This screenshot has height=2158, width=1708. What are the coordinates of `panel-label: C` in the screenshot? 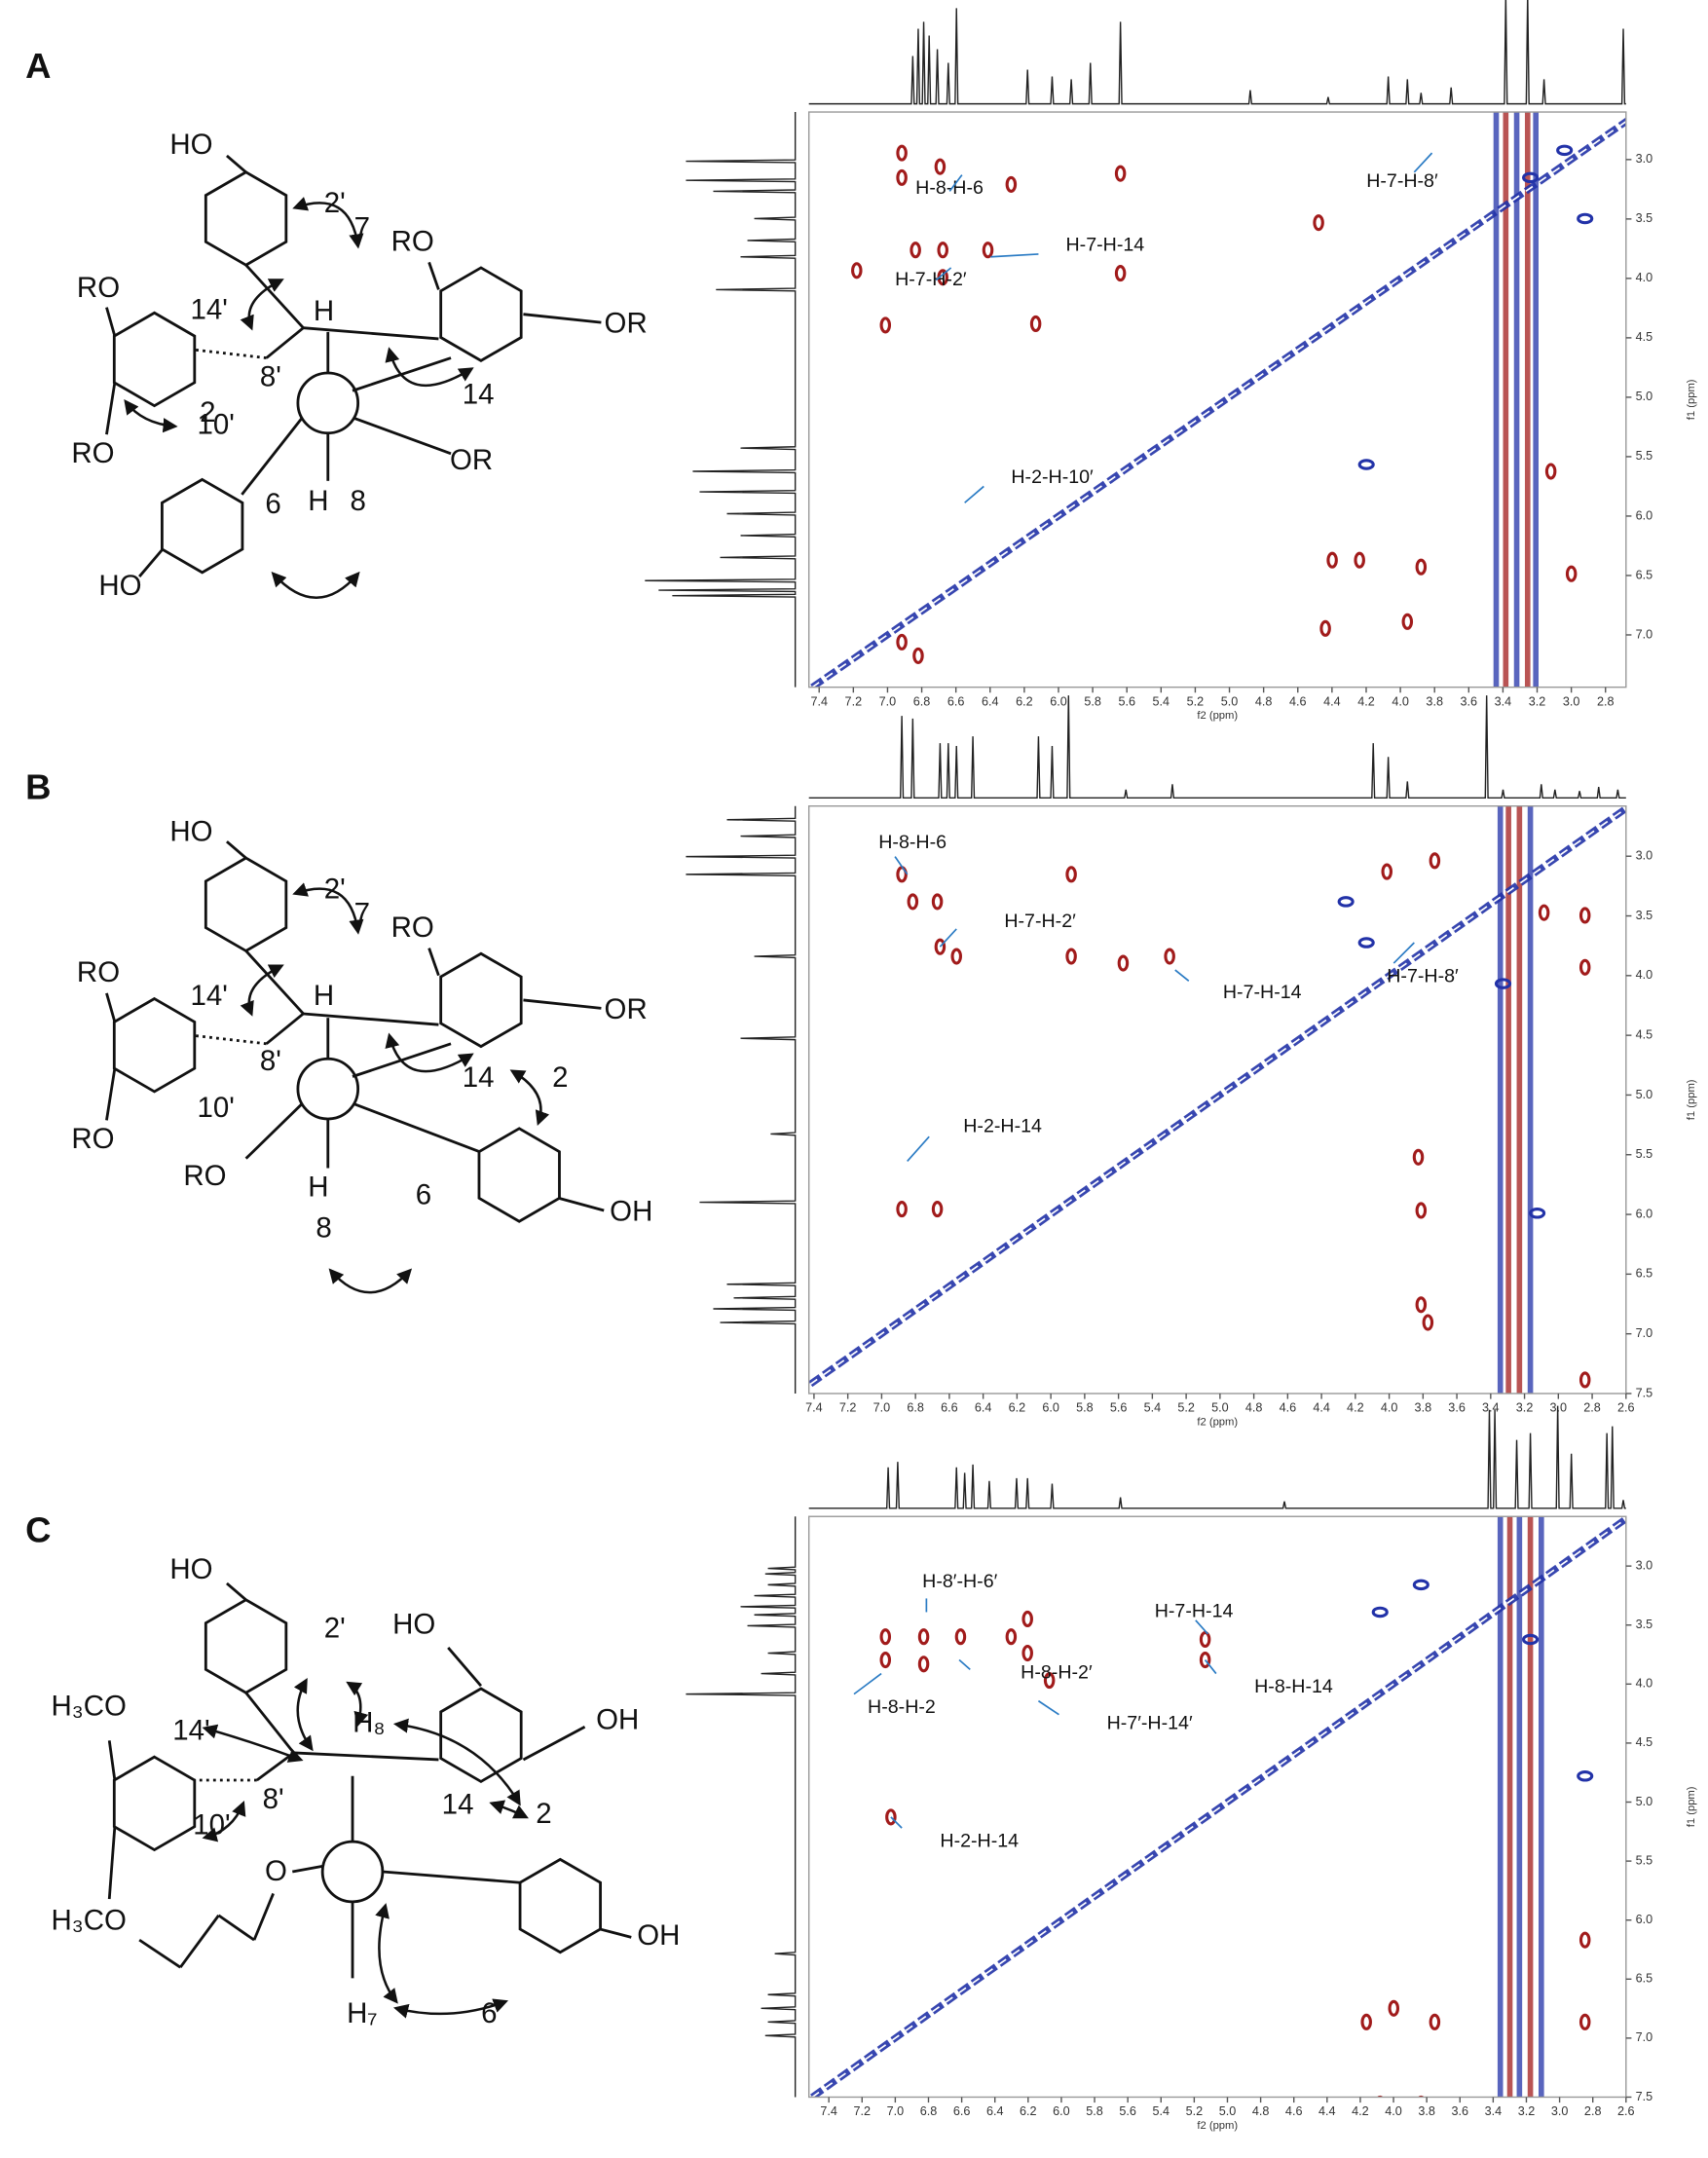 It's located at (38, 1530).